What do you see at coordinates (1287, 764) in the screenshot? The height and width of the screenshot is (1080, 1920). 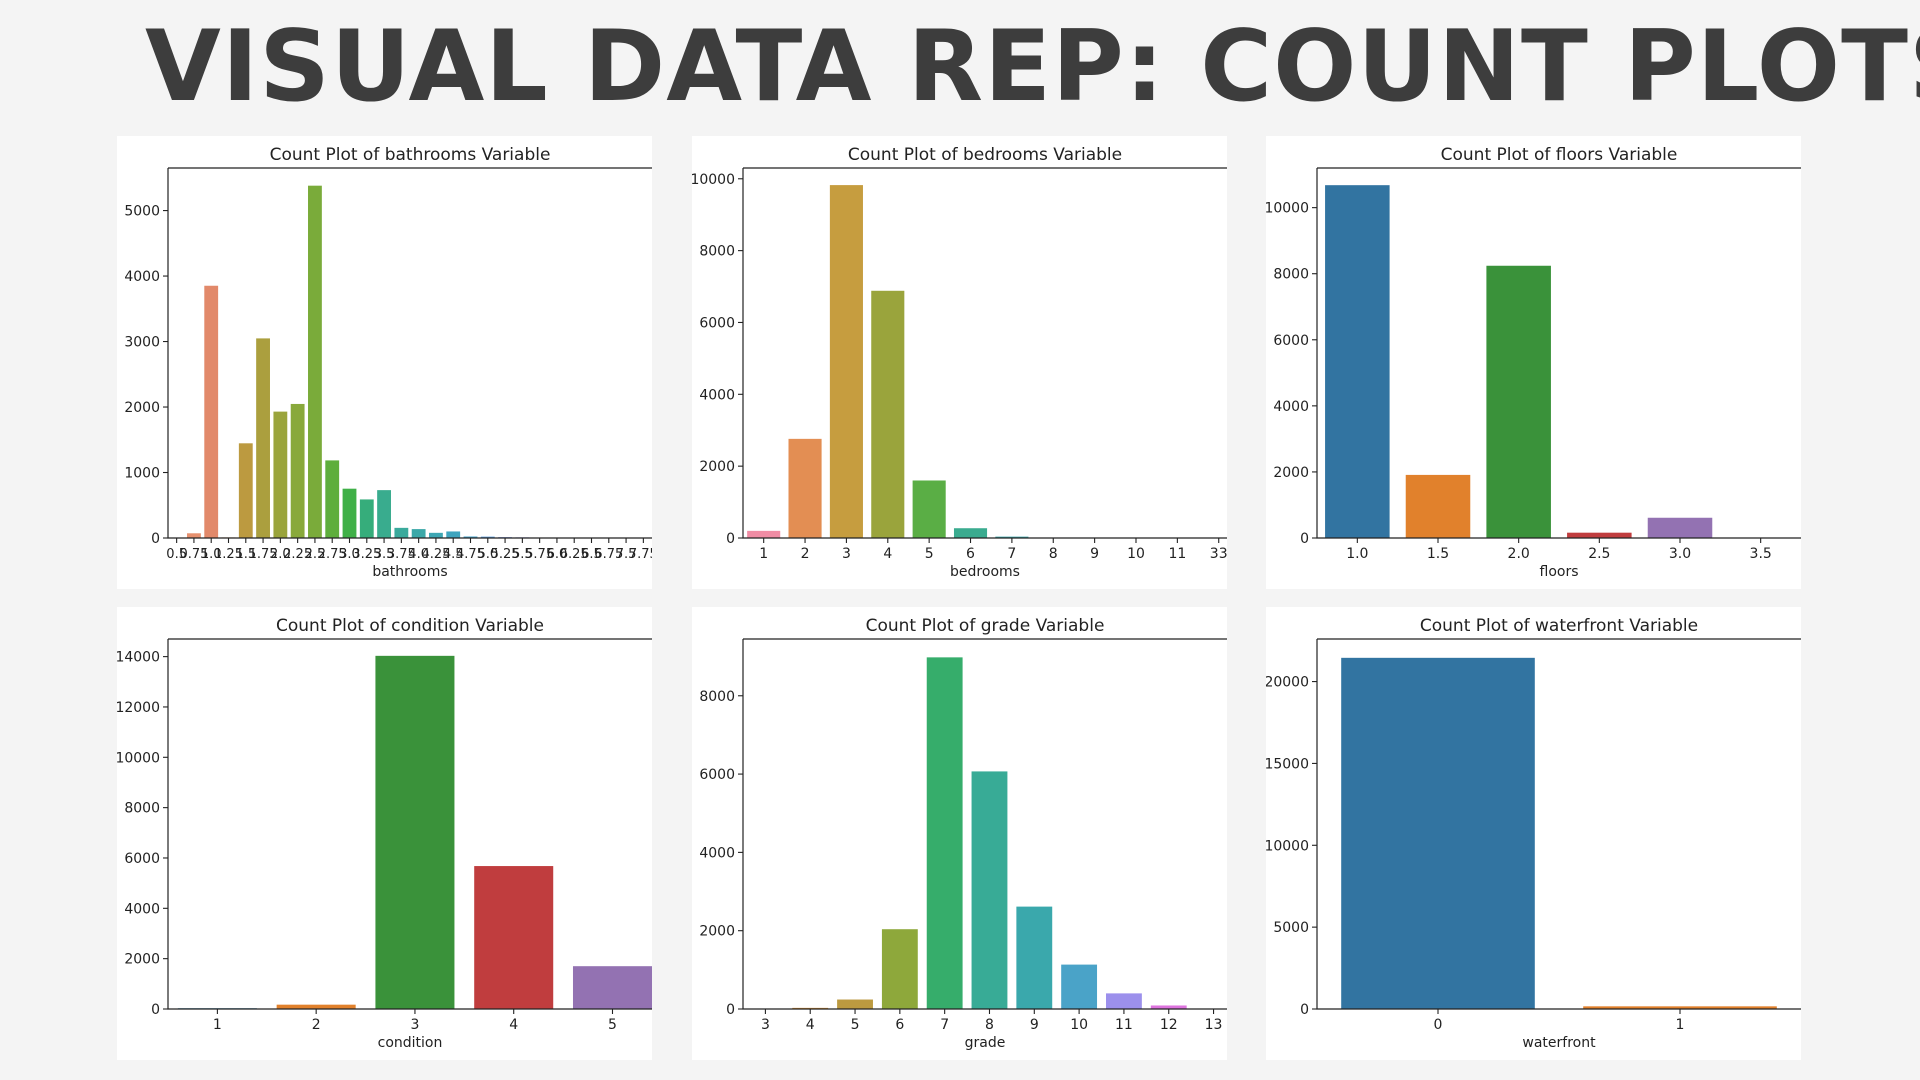 I see `y-tick-label: 15000` at bounding box center [1287, 764].